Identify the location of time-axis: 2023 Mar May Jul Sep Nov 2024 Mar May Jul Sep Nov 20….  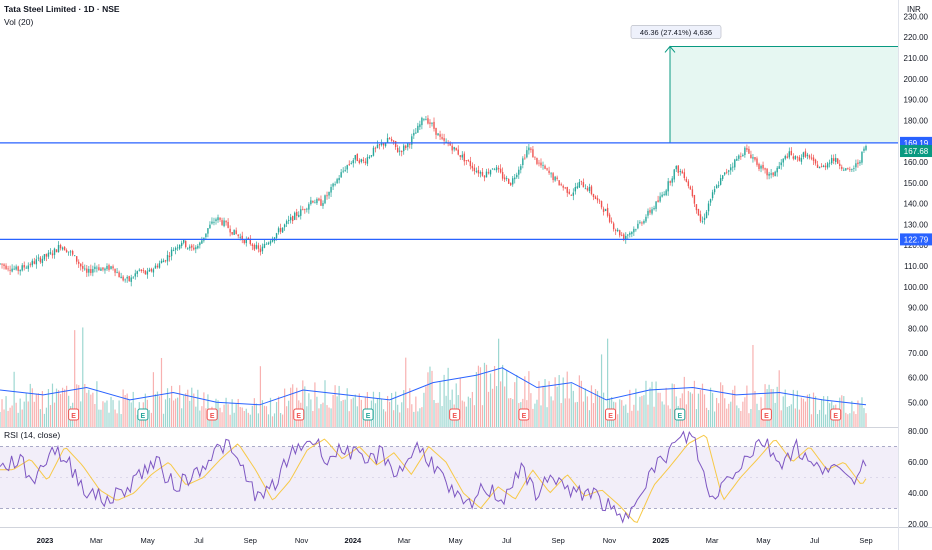
(455, 540).